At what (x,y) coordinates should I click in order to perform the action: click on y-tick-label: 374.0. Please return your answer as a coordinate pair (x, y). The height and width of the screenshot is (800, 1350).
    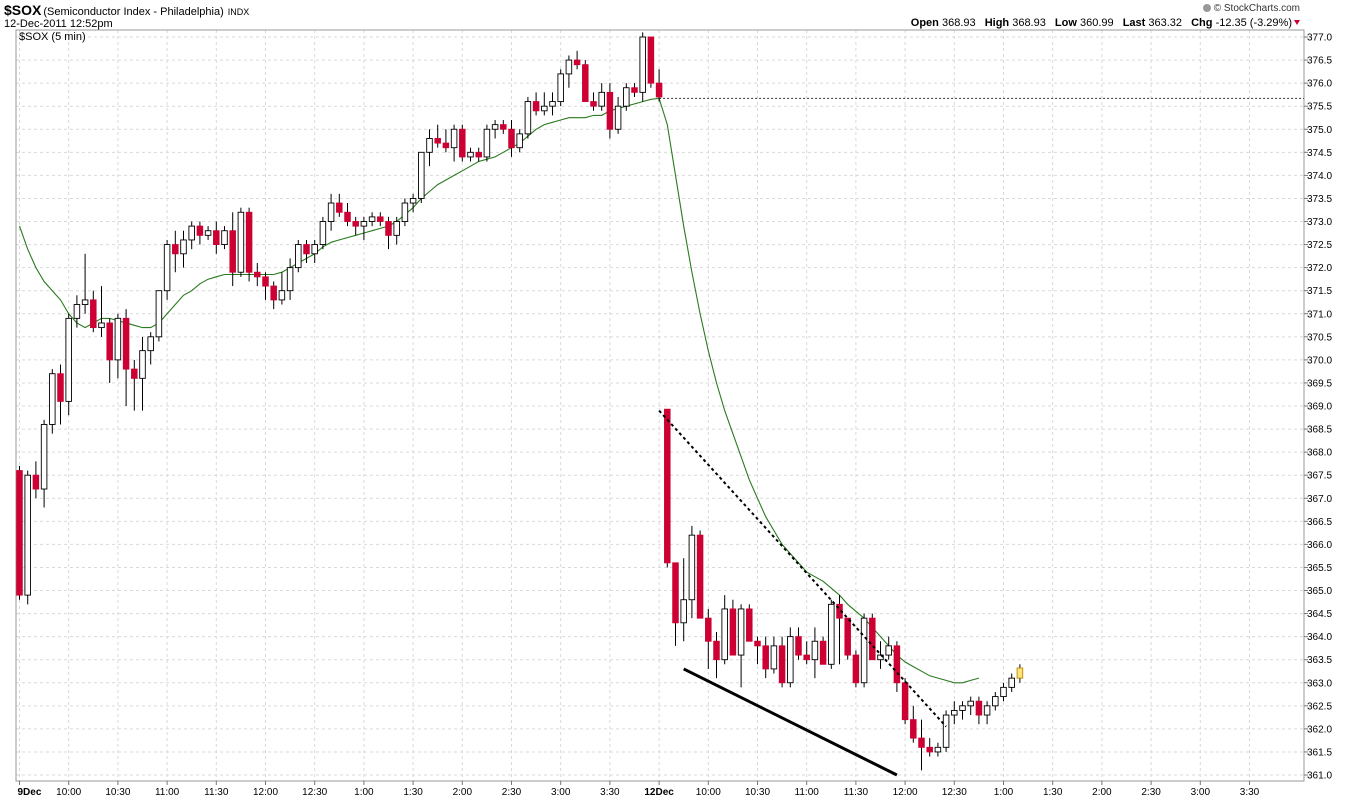
    Looking at the image, I should click on (1319, 176).